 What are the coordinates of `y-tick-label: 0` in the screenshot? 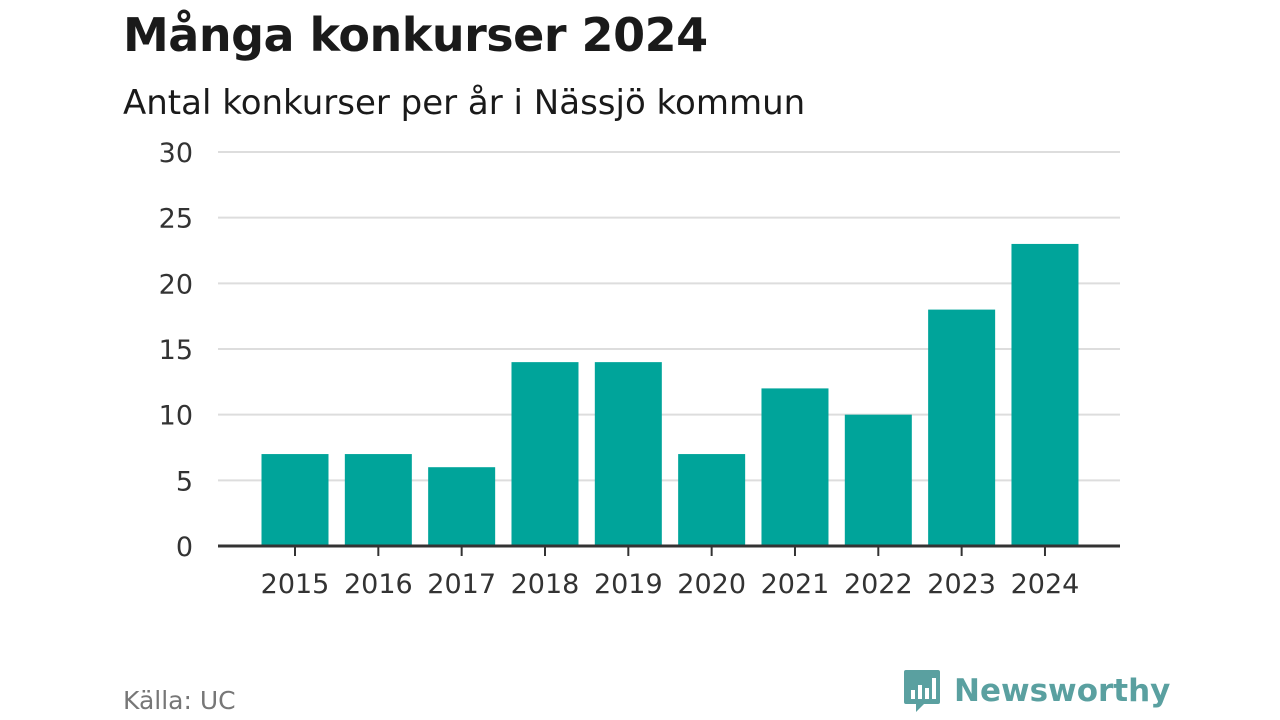 It's located at (184, 547).